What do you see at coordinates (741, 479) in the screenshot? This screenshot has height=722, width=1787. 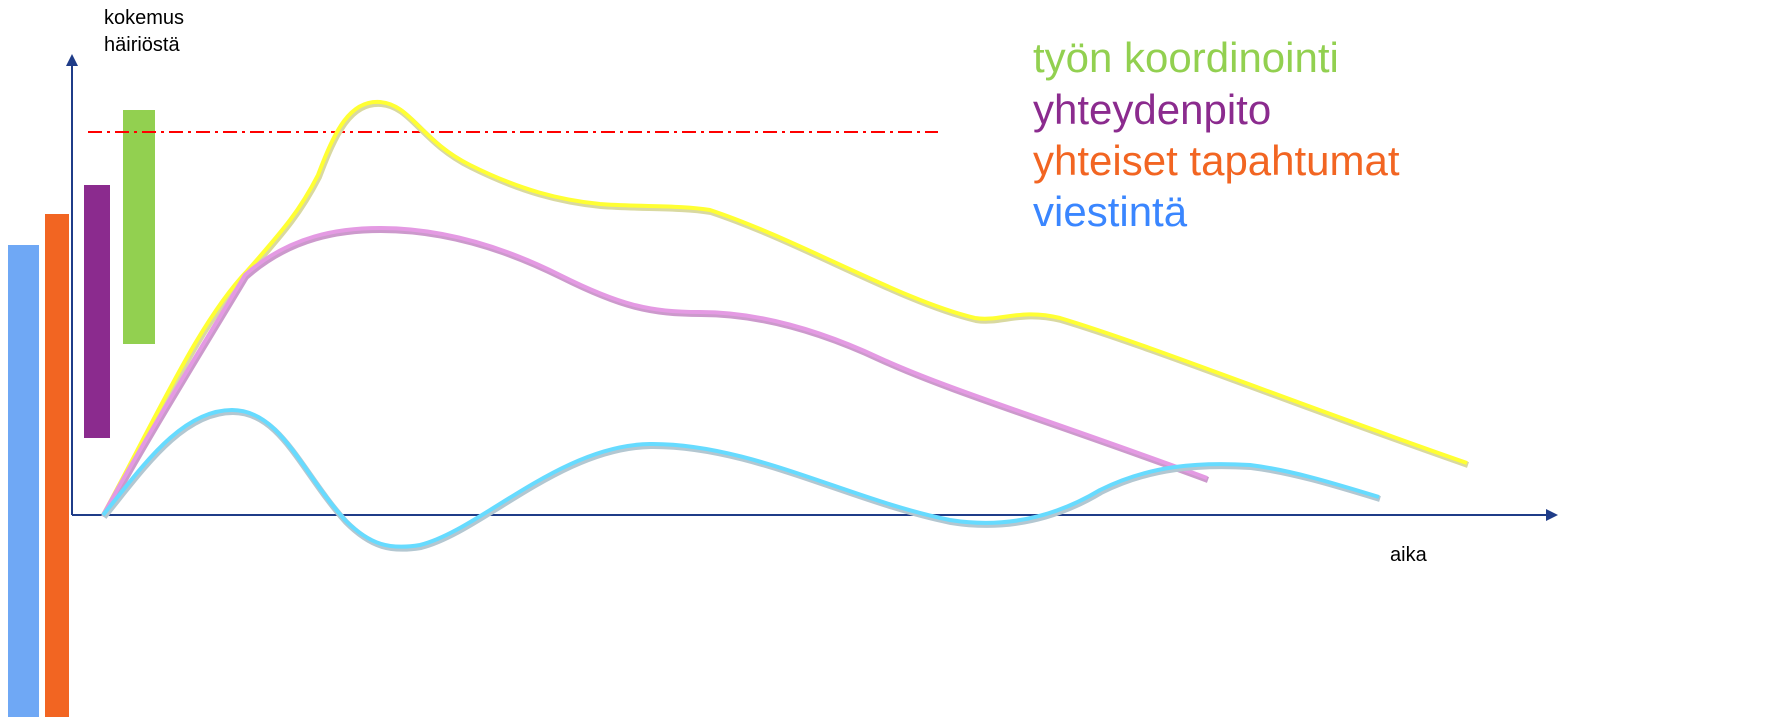 I see `curve-viestinta` at bounding box center [741, 479].